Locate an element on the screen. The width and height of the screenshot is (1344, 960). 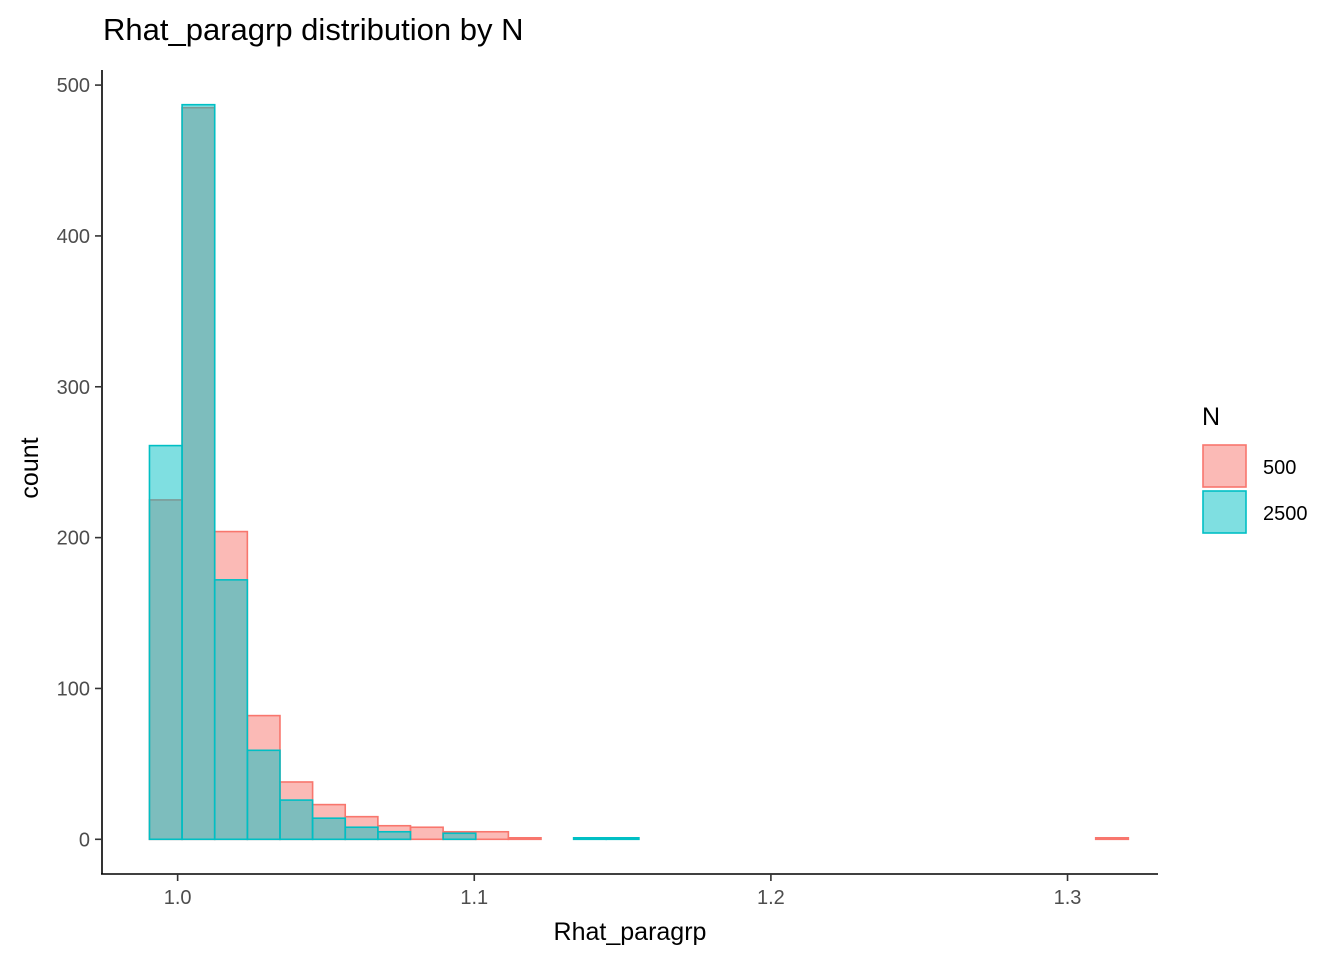
y-axis-ticks: 0 100 200 300 400 500 is located at coordinates (79, 463).